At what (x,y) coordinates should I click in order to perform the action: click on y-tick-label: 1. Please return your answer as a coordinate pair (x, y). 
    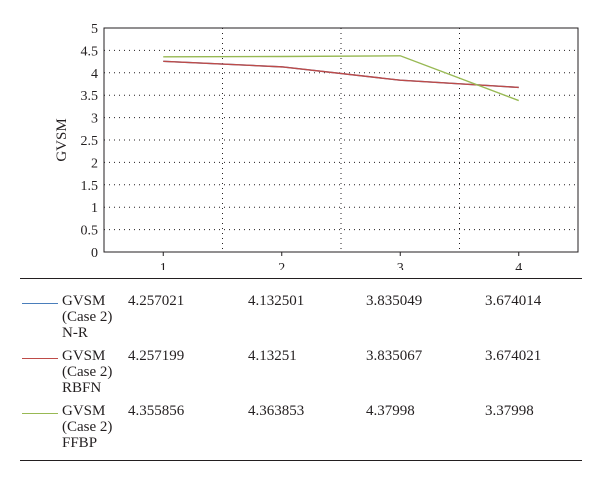
    Looking at the image, I should click on (94, 208).